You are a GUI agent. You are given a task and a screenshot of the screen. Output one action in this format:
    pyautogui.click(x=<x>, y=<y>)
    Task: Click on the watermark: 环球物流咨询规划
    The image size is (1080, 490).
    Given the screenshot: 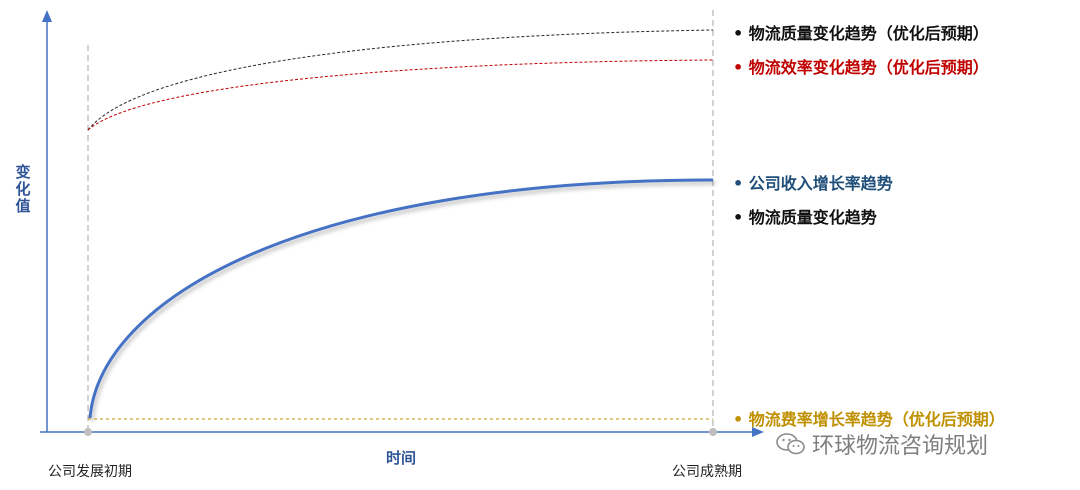 What is the action you would take?
    pyautogui.click(x=882, y=444)
    